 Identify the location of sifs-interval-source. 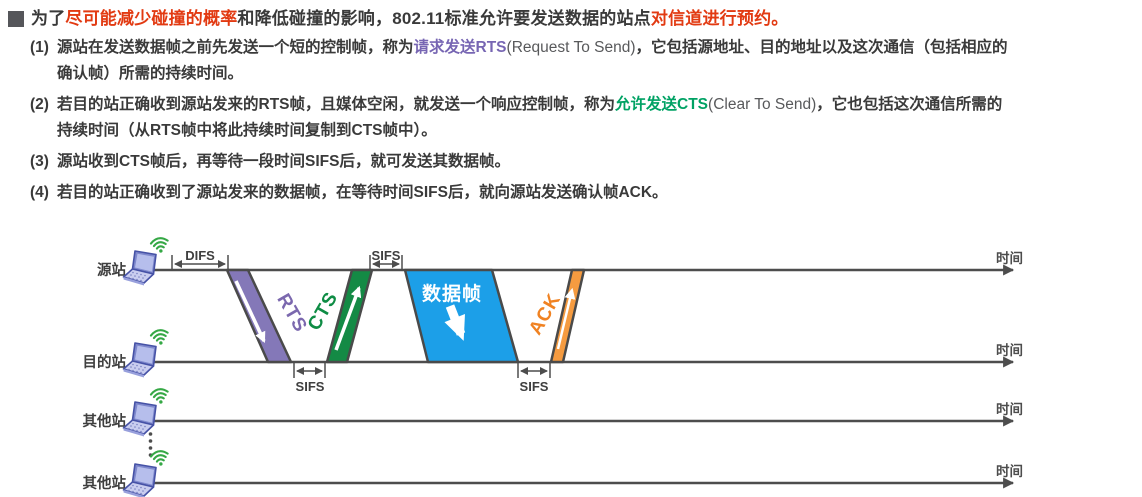
(386, 263).